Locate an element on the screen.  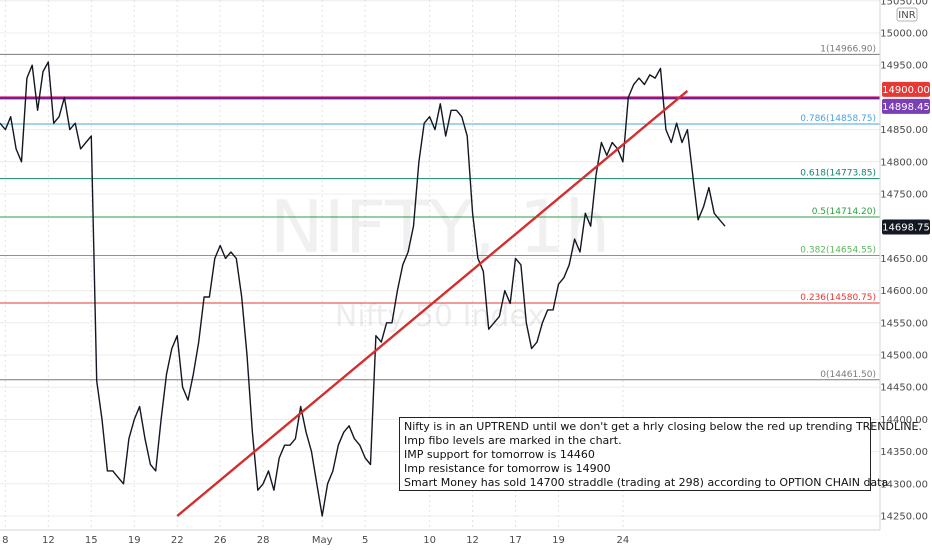
fib-level-label: 0.786(14858.75) is located at coordinates (838, 119).